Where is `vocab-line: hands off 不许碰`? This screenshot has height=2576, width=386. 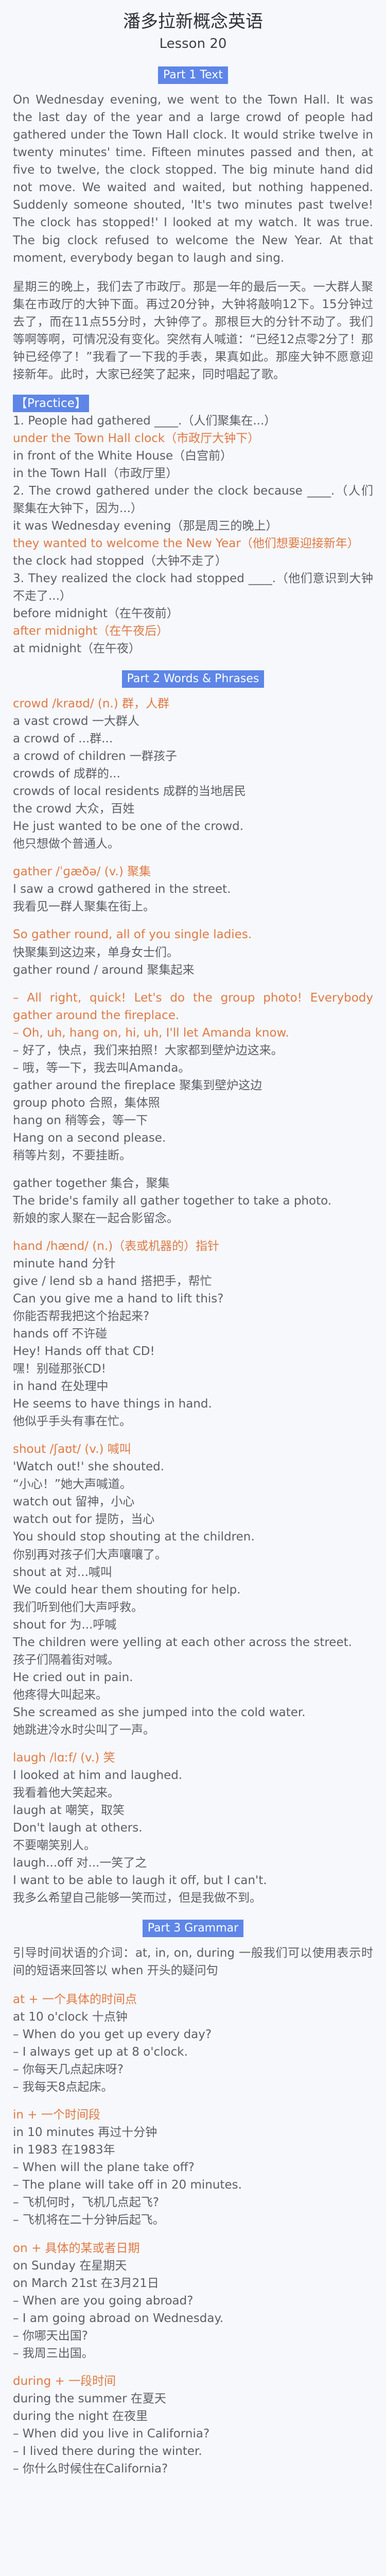 vocab-line: hands off 不许碰 is located at coordinates (61, 1334).